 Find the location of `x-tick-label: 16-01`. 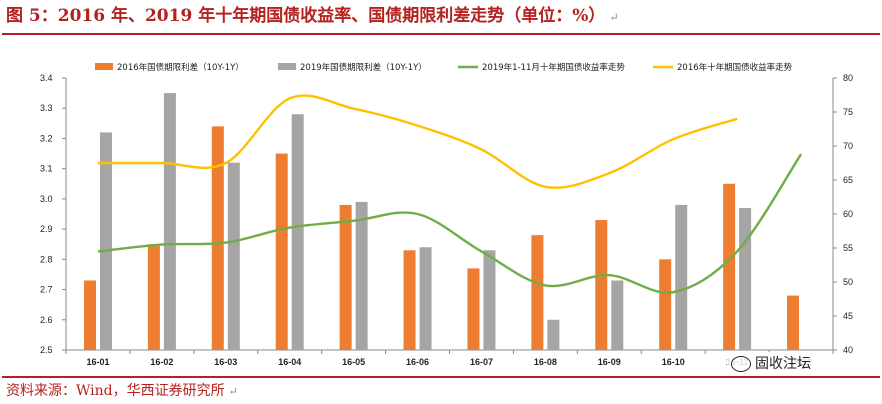

x-tick-label: 16-01 is located at coordinates (97, 362).